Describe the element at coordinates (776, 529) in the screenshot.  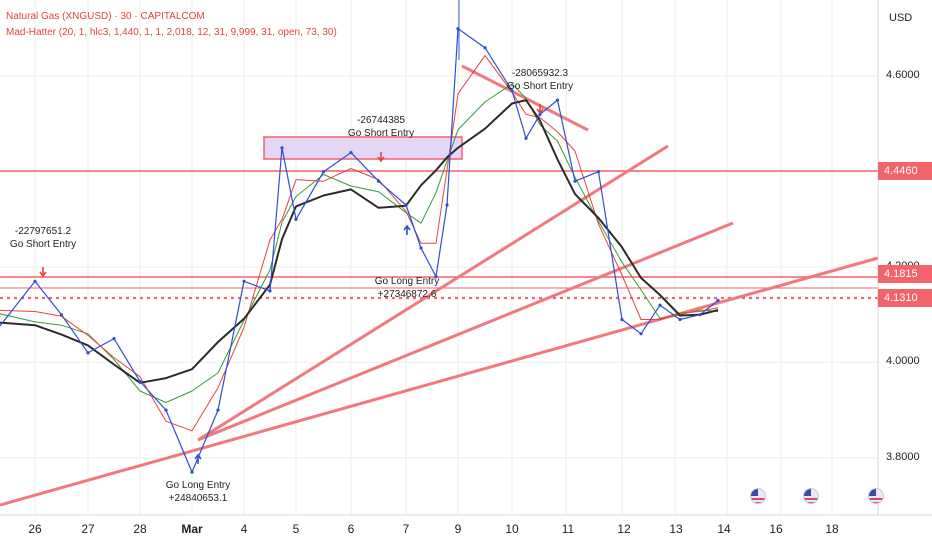
I see `x-tick-label: 16` at that location.